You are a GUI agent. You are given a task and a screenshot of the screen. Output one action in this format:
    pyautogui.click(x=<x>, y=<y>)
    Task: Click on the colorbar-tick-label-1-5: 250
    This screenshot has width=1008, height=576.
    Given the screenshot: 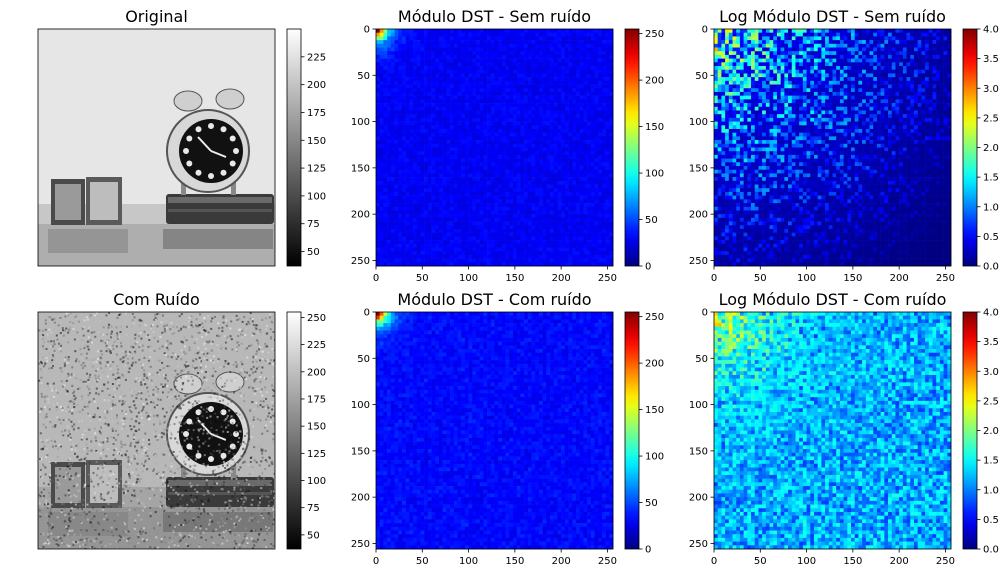 What is the action you would take?
    pyautogui.click(x=654, y=34)
    